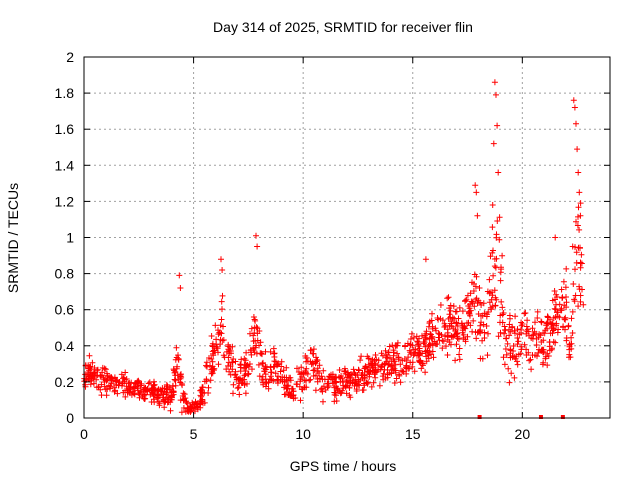  What do you see at coordinates (540, 417) in the screenshot?
I see `zero-marker` at bounding box center [540, 417].